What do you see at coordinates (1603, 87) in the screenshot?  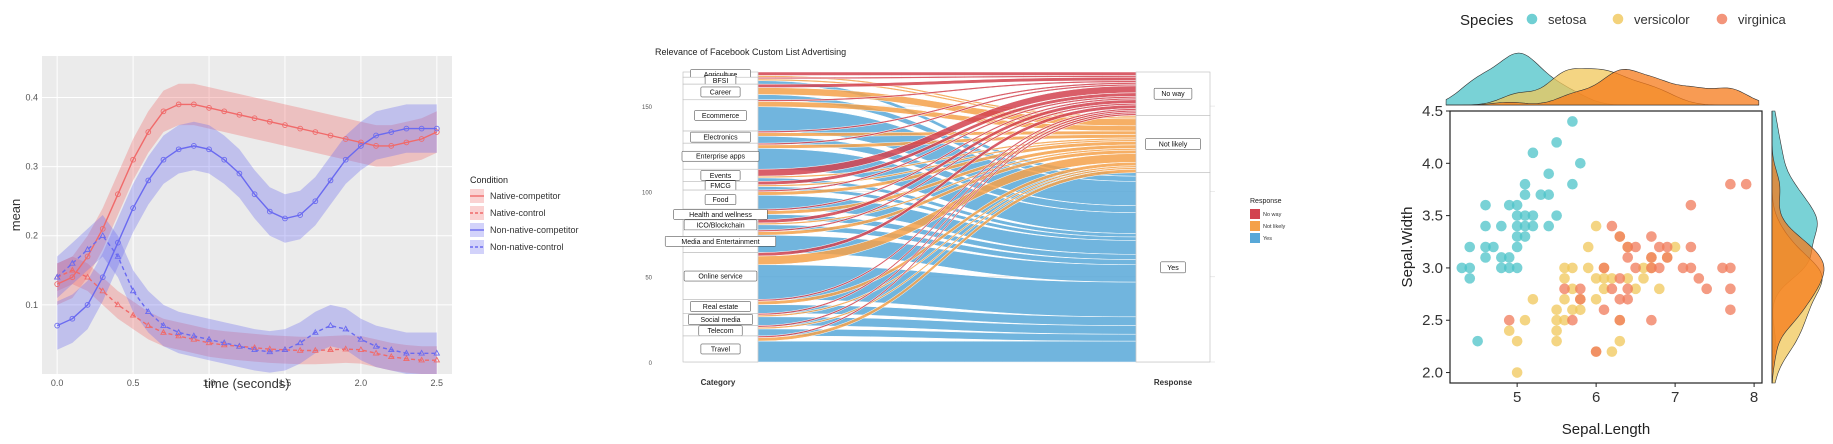 I see `top-density-virginica` at bounding box center [1603, 87].